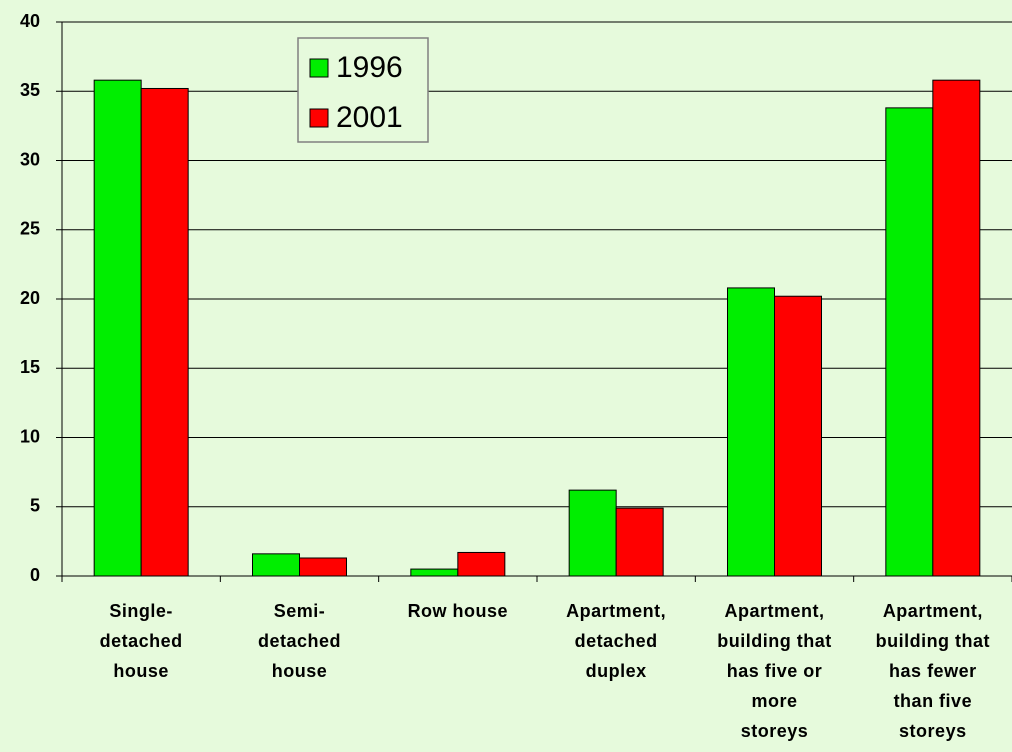 This screenshot has height=752, width=1012. What do you see at coordinates (141, 641) in the screenshot?
I see `x-tick-label: Single-detached house` at bounding box center [141, 641].